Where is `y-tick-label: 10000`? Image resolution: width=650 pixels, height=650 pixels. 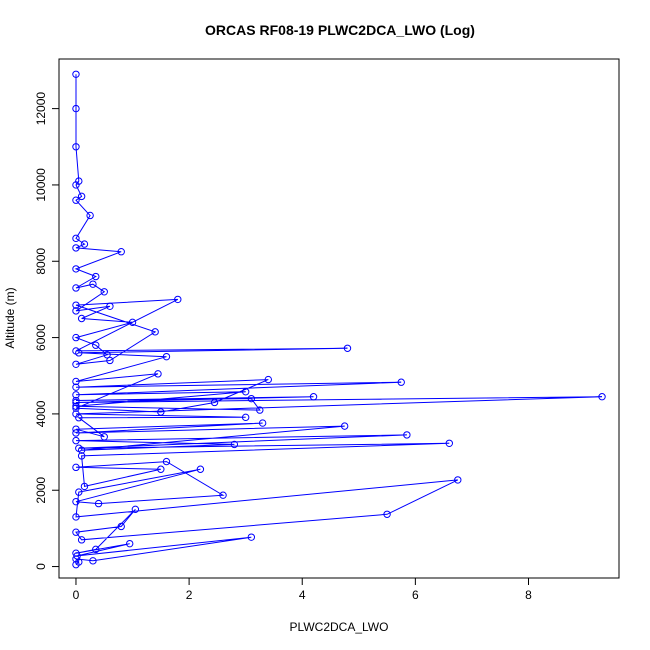 y-tick-label: 10000 is located at coordinates (41, 185).